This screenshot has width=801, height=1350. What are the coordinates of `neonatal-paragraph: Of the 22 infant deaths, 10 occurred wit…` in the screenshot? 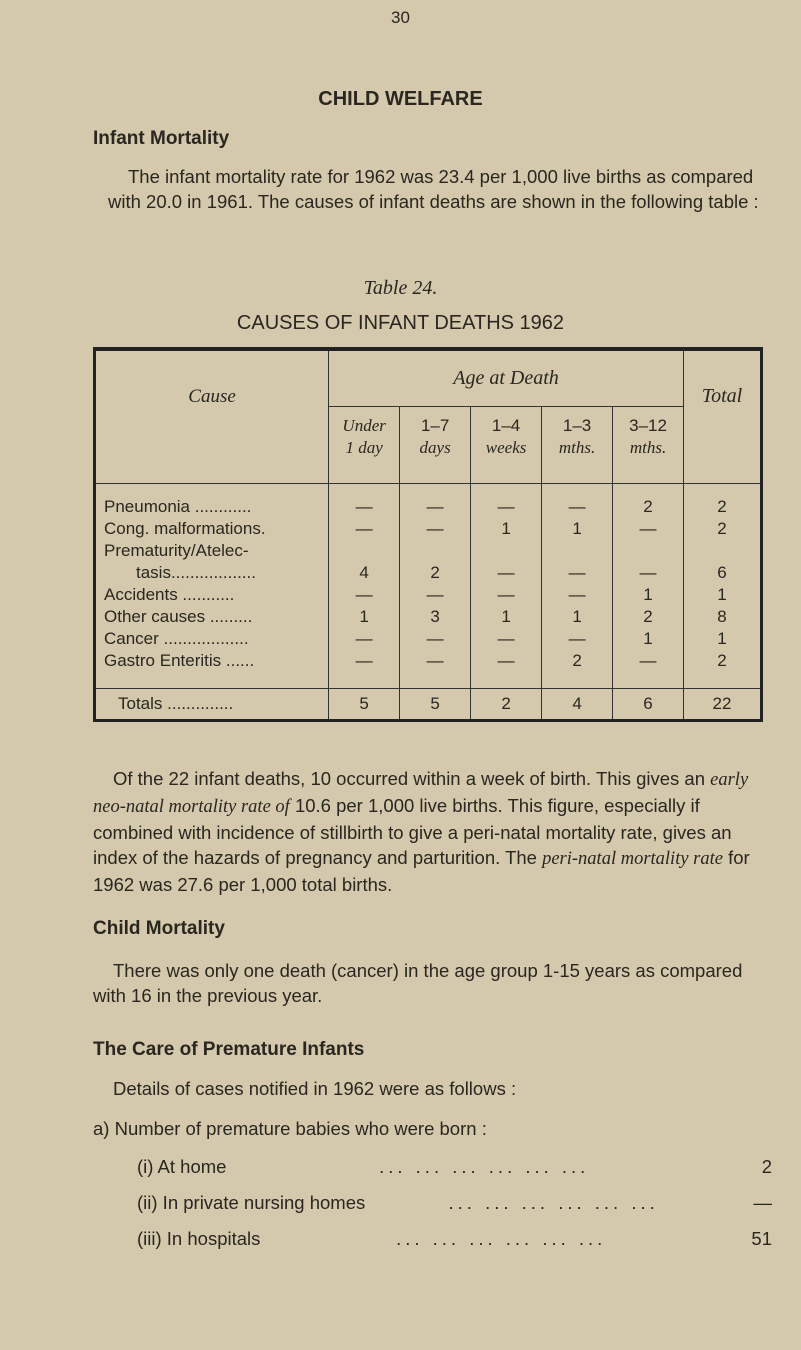 It's located at (433, 831).